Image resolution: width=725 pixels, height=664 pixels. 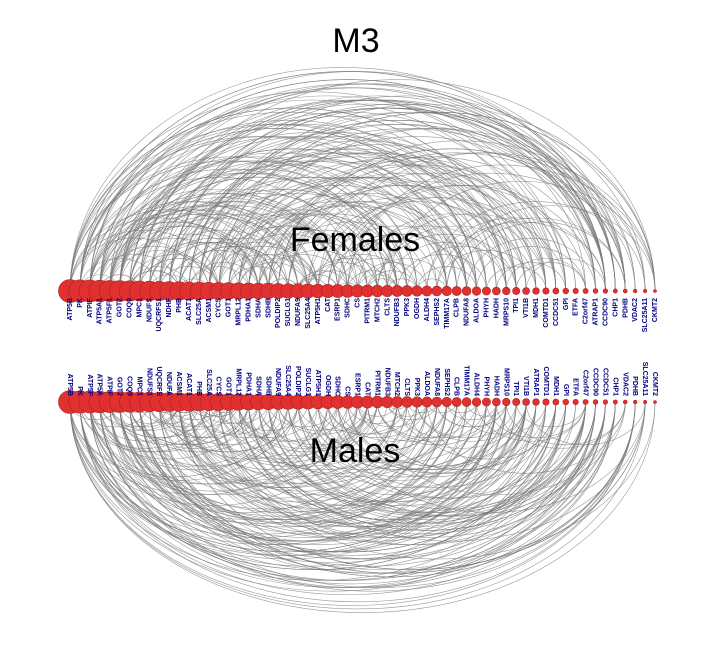 What do you see at coordinates (120, 307) in the screenshot?
I see `gene-label: GOT2` at bounding box center [120, 307].